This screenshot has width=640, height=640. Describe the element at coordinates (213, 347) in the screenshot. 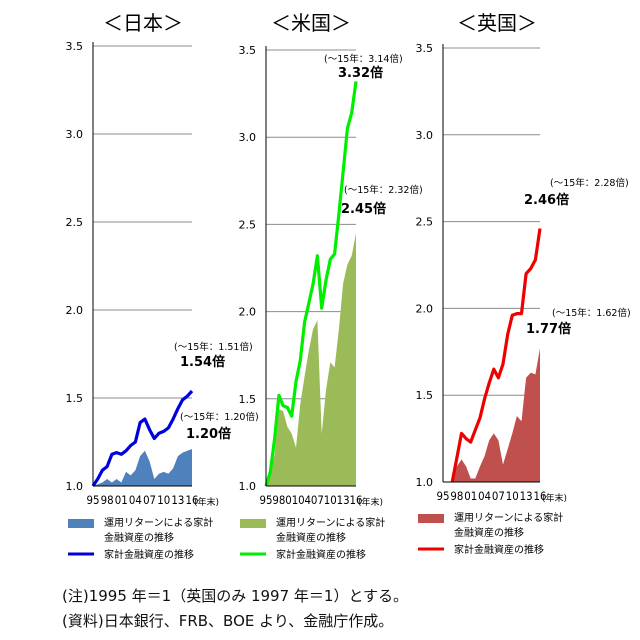

I see `annotation-note: (～15年：1.51倍)` at that location.